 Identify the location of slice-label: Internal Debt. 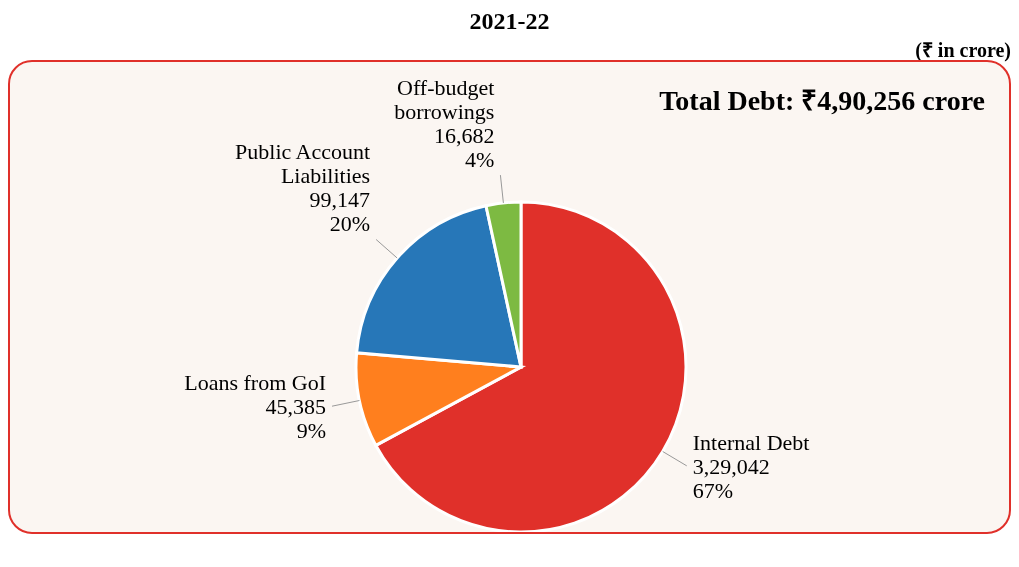
(751, 442).